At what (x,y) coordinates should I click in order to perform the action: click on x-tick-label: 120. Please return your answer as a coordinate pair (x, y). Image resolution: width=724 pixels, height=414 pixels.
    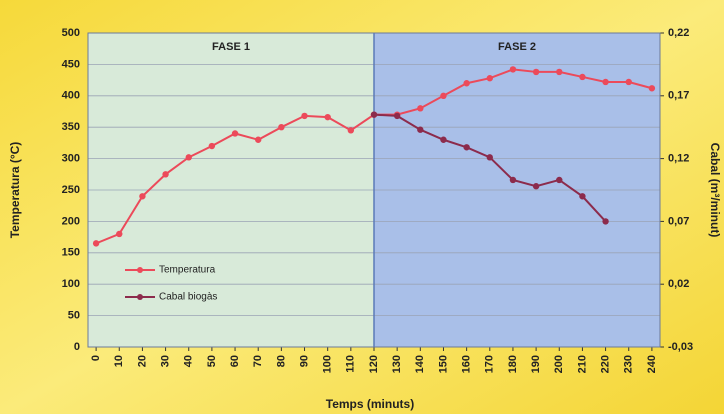
    Looking at the image, I should click on (374, 364).